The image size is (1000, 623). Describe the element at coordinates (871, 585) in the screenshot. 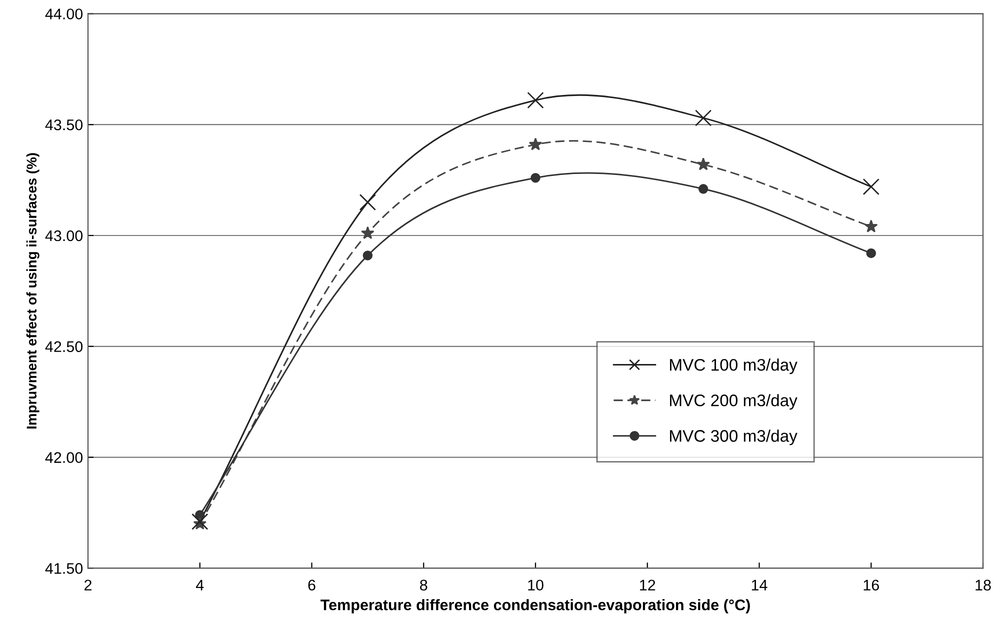

I see `x-tick-label: 16` at that location.